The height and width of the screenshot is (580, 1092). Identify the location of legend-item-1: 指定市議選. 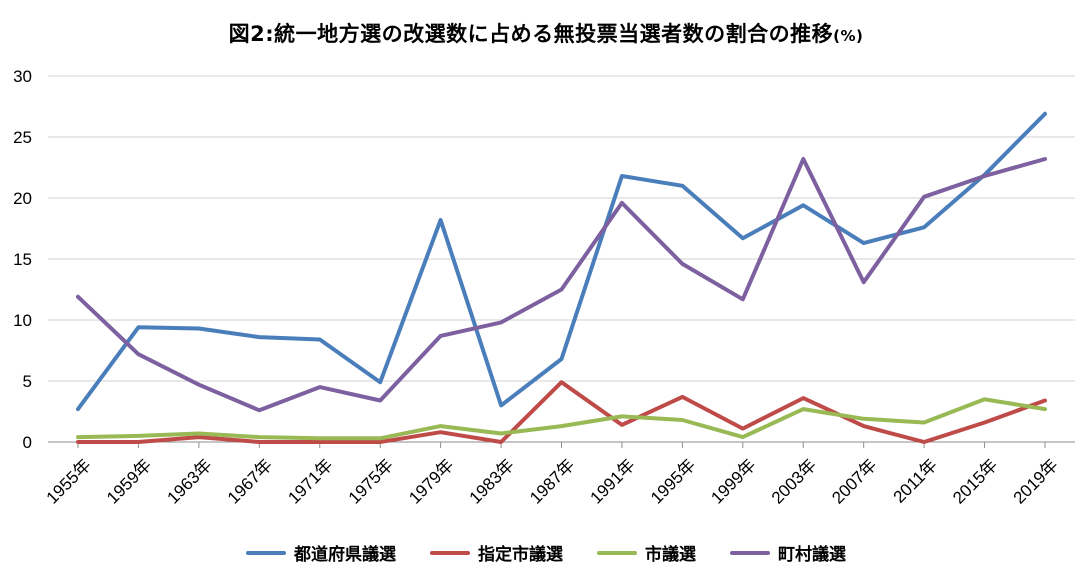
(496, 552).